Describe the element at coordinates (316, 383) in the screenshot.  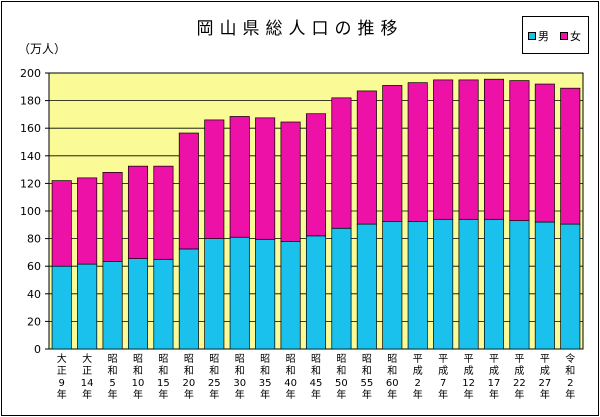
I see `x-tick-label: 45` at that location.